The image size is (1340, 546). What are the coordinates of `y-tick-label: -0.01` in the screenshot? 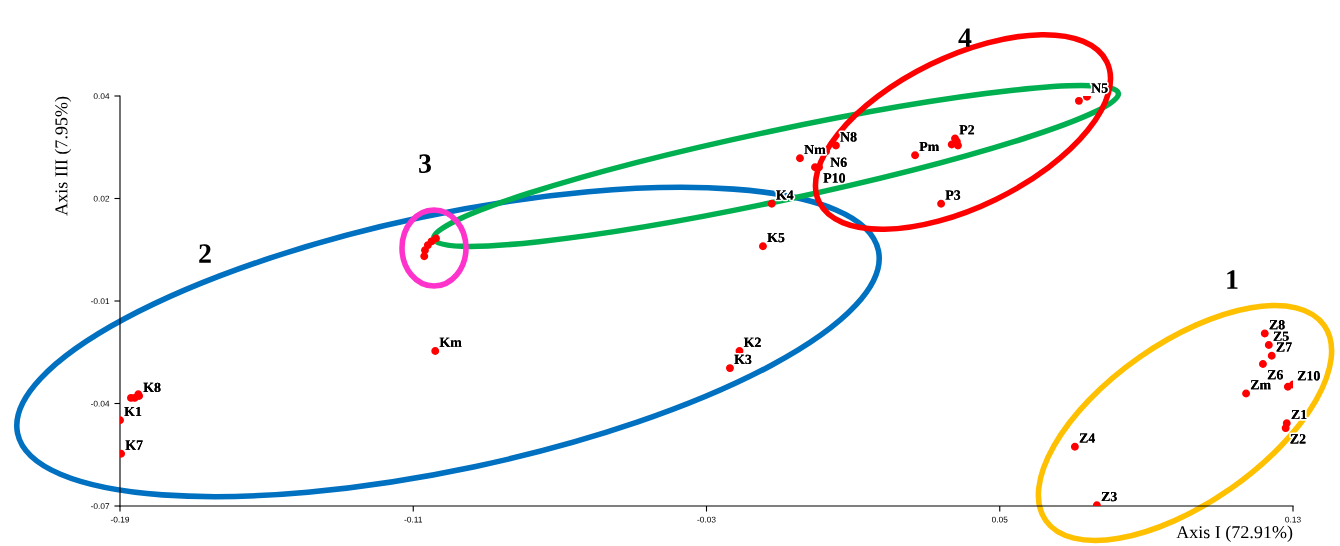 It's located at (100, 301).